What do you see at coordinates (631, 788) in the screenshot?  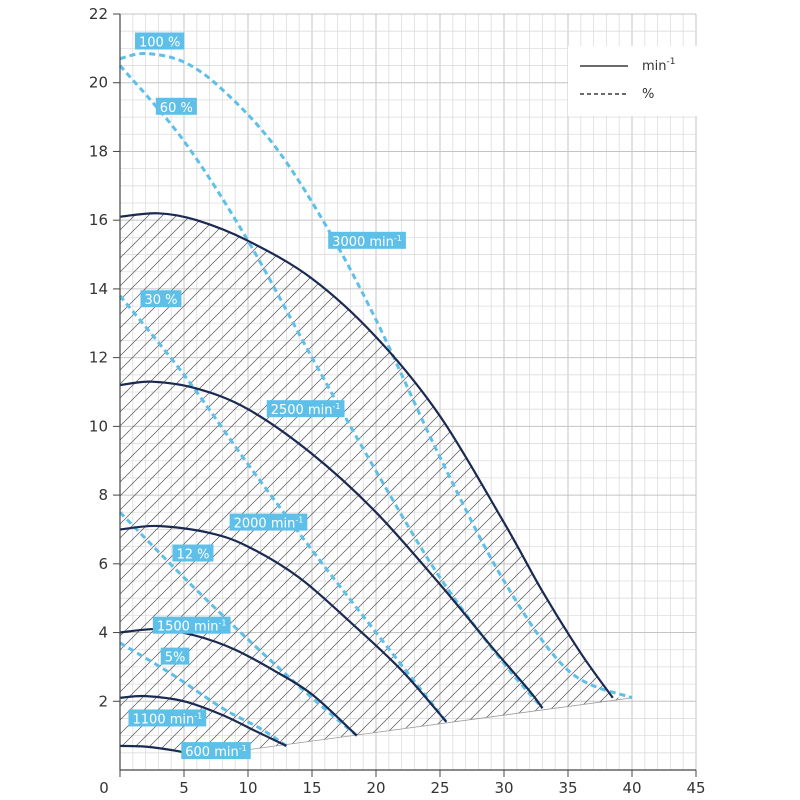 I see `x-tick-label: 40` at bounding box center [631, 788].